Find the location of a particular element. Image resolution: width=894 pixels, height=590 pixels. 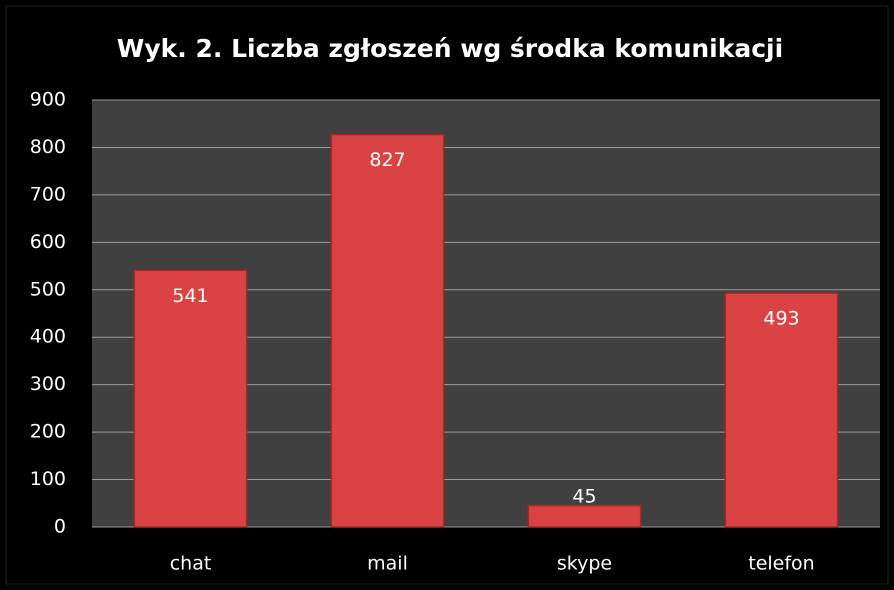

y-tick-label: 200 is located at coordinates (48, 432).